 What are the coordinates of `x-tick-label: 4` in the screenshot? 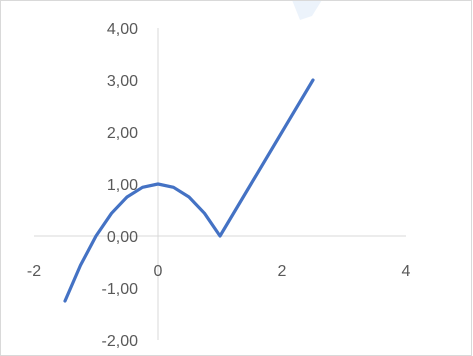 It's located at (406, 271).